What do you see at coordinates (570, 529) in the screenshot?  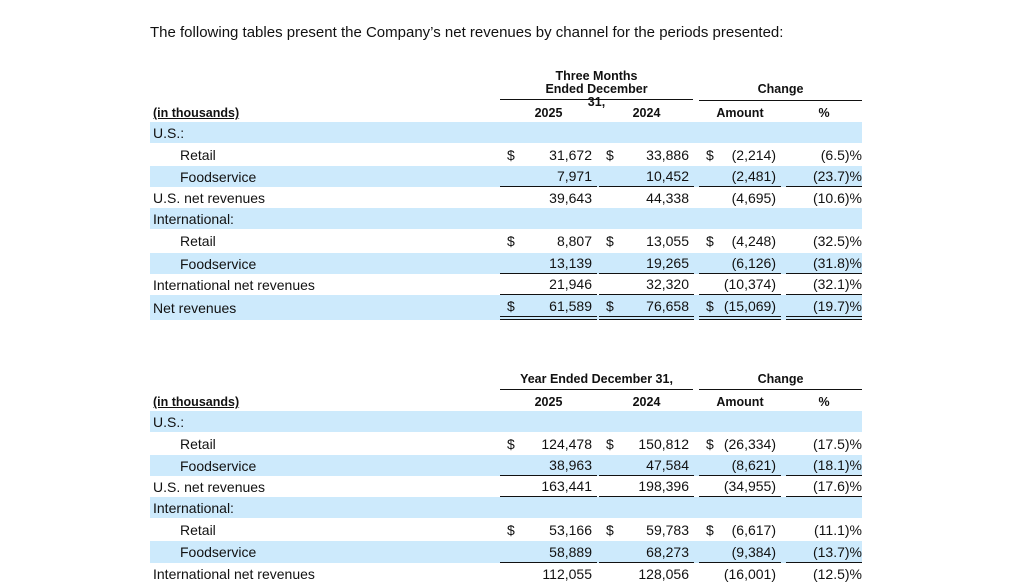 I see `cell-value: 53,166` at bounding box center [570, 529].